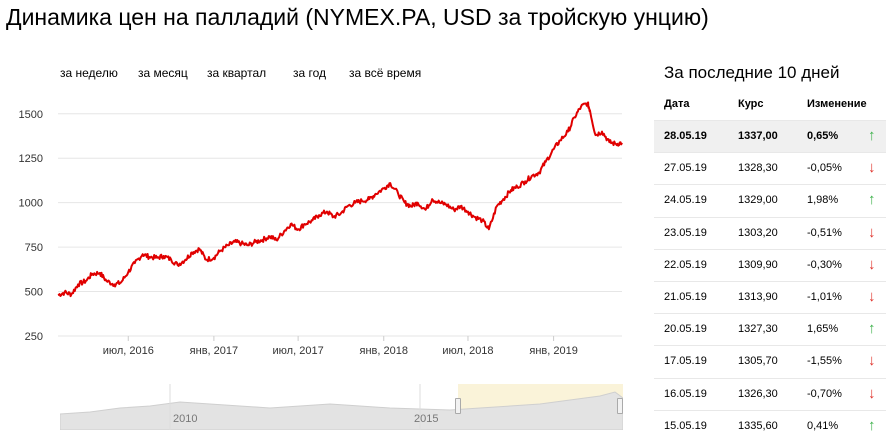 This screenshot has height=446, width=892. What do you see at coordinates (310, 73) in the screenshot?
I see `tab-year: за год` at bounding box center [310, 73].